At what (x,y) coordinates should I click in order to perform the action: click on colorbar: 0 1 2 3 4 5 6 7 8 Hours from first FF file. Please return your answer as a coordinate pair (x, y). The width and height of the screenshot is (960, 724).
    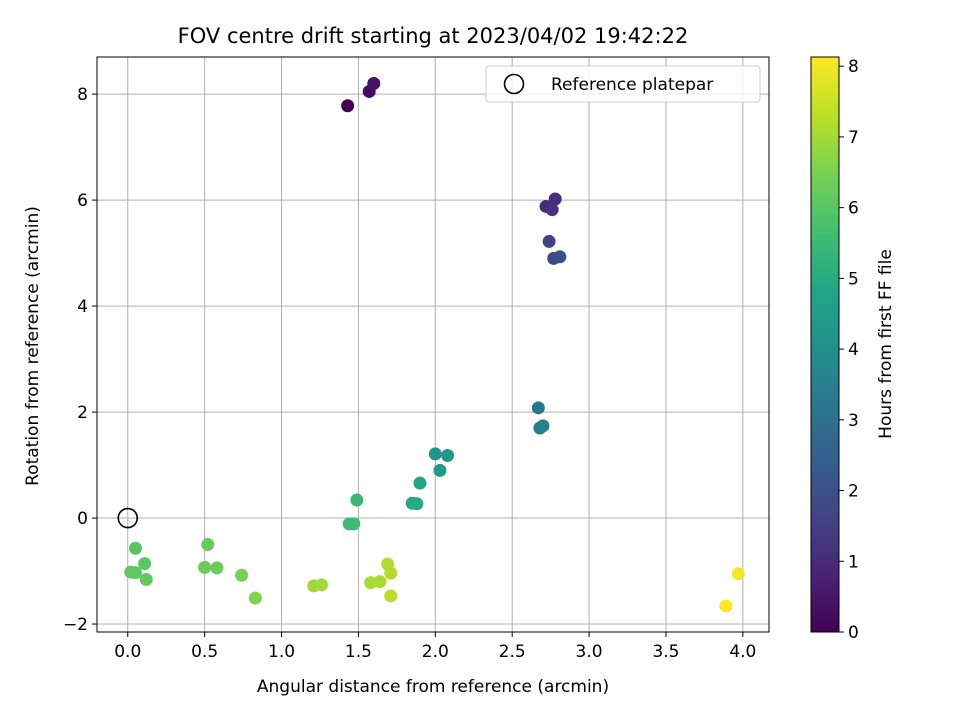
    Looking at the image, I should click on (853, 349).